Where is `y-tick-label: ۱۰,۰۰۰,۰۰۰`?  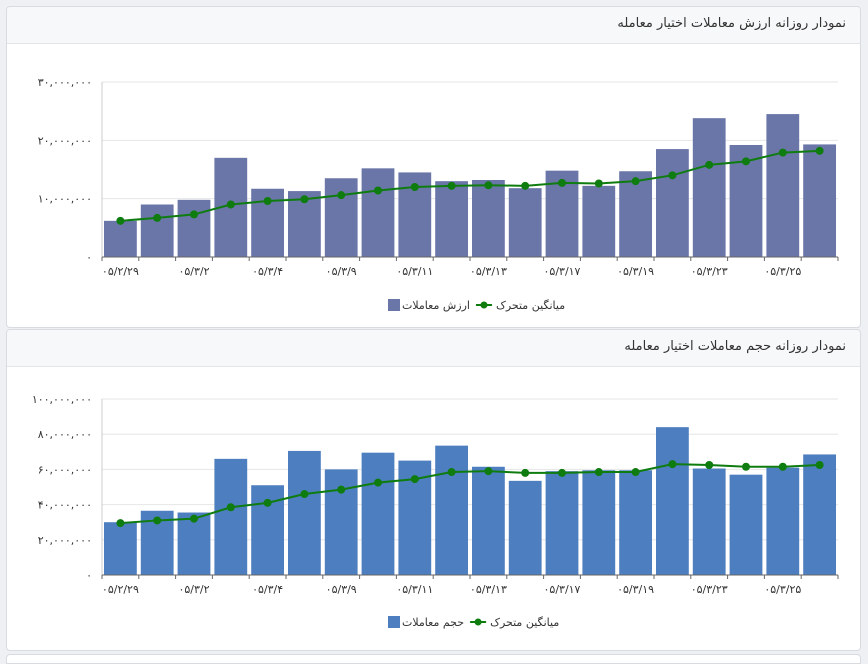
y-tick-label: ۱۰,۰۰۰,۰۰۰ is located at coordinates (65, 199).